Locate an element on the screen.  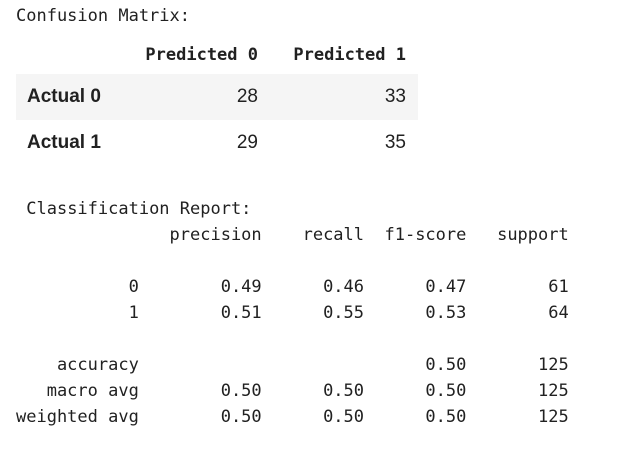
report-column-header-precision: precision is located at coordinates (200, 235).